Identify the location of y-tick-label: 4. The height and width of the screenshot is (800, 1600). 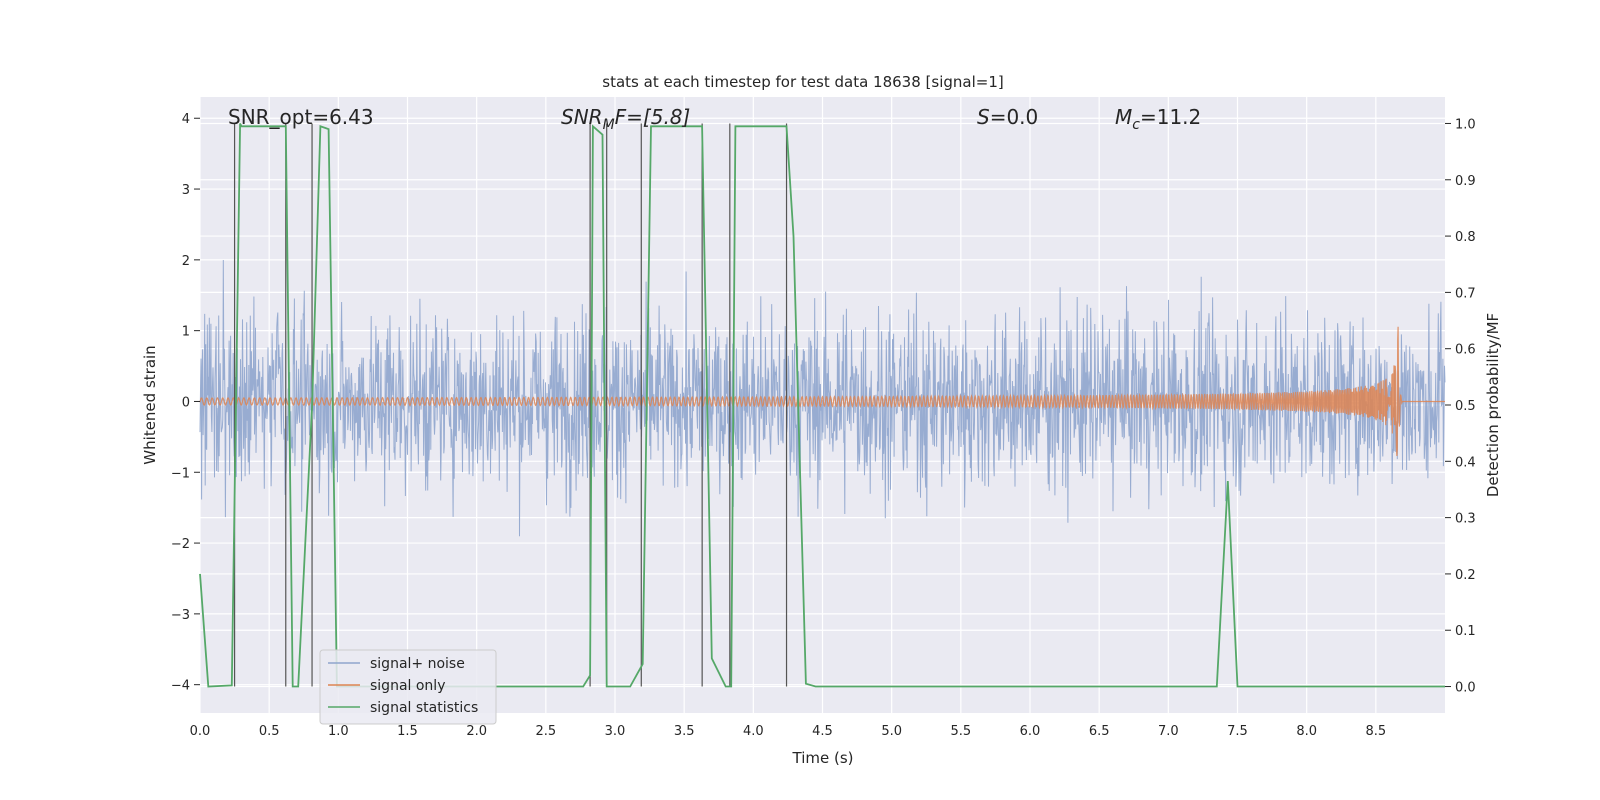
(186, 119).